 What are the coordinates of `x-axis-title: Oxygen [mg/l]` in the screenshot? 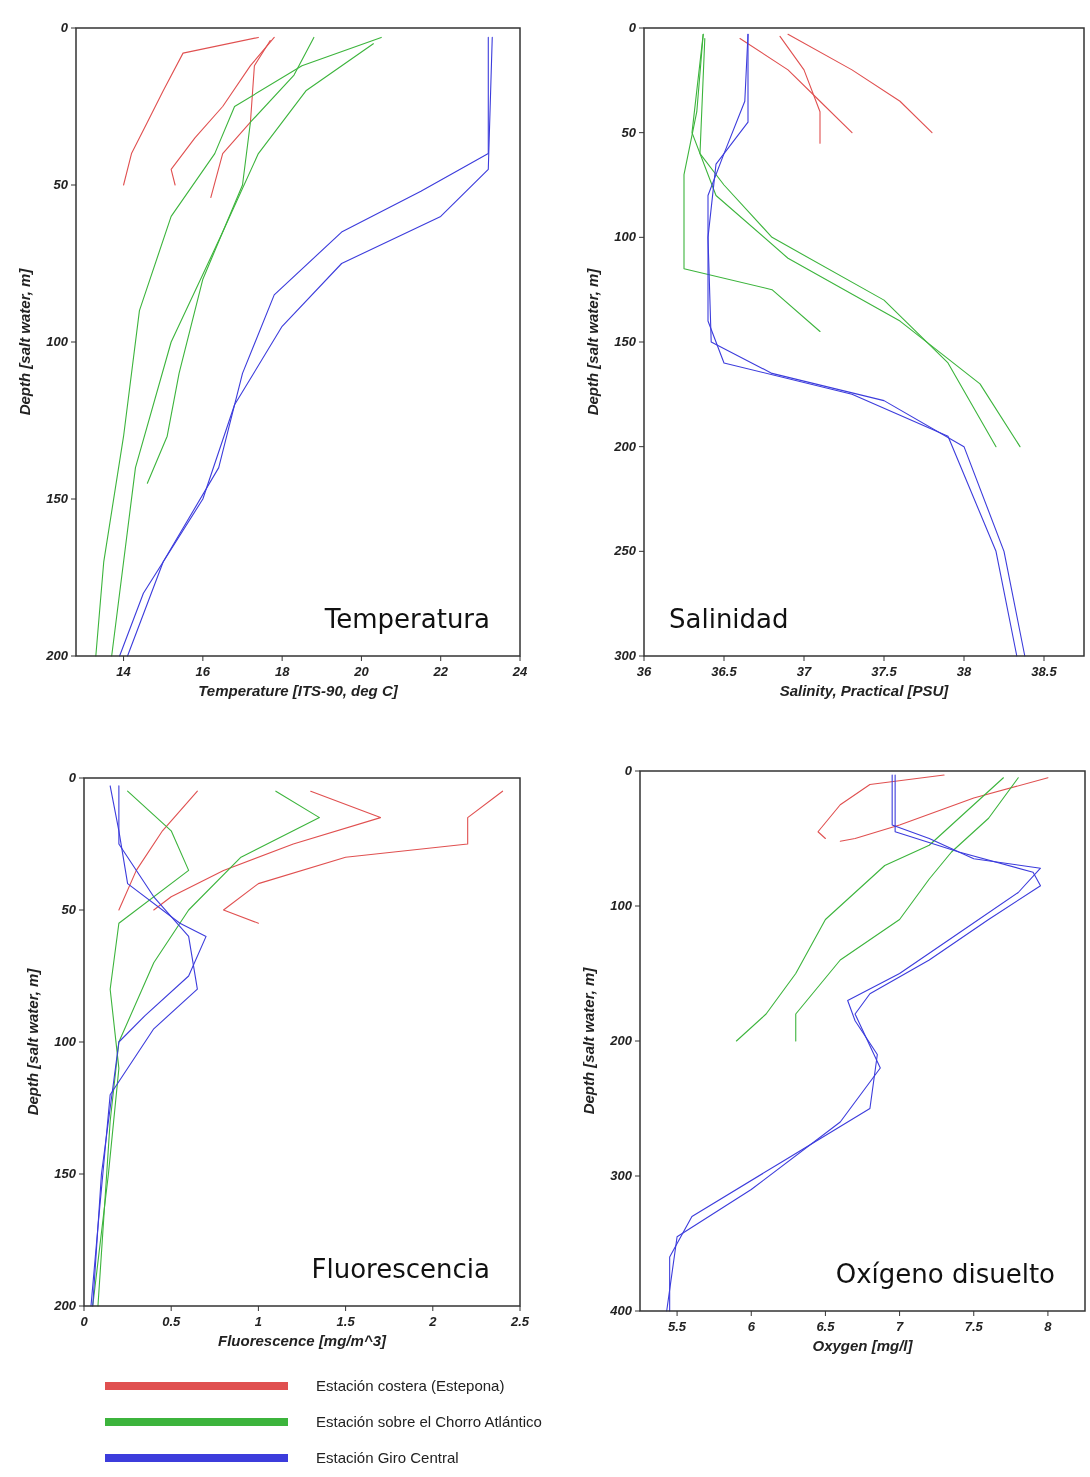 It's located at (863, 1345).